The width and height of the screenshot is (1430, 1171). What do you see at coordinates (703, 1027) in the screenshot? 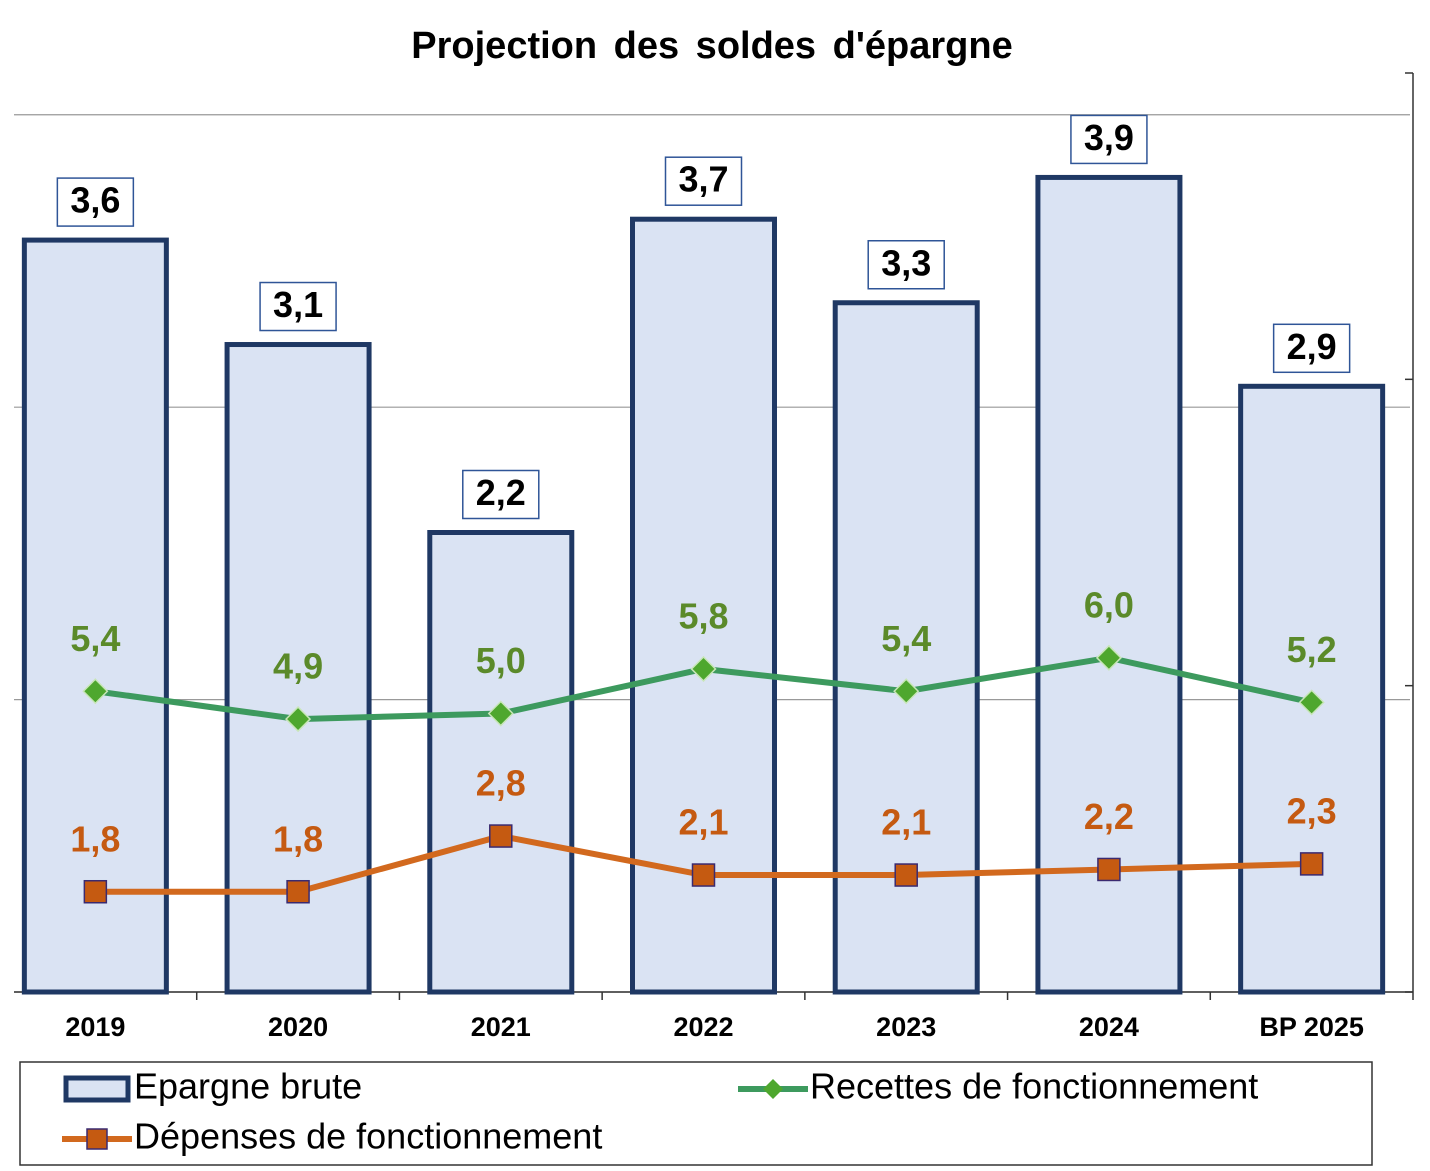
I see `x-tick-label: 2022` at bounding box center [703, 1027].